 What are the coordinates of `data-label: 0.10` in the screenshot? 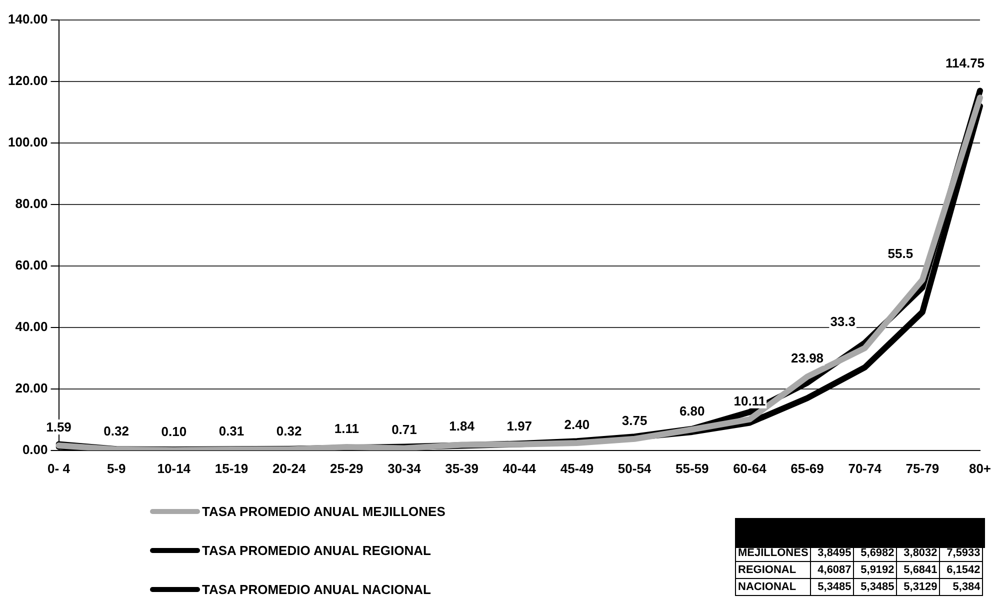 It's located at (174, 432).